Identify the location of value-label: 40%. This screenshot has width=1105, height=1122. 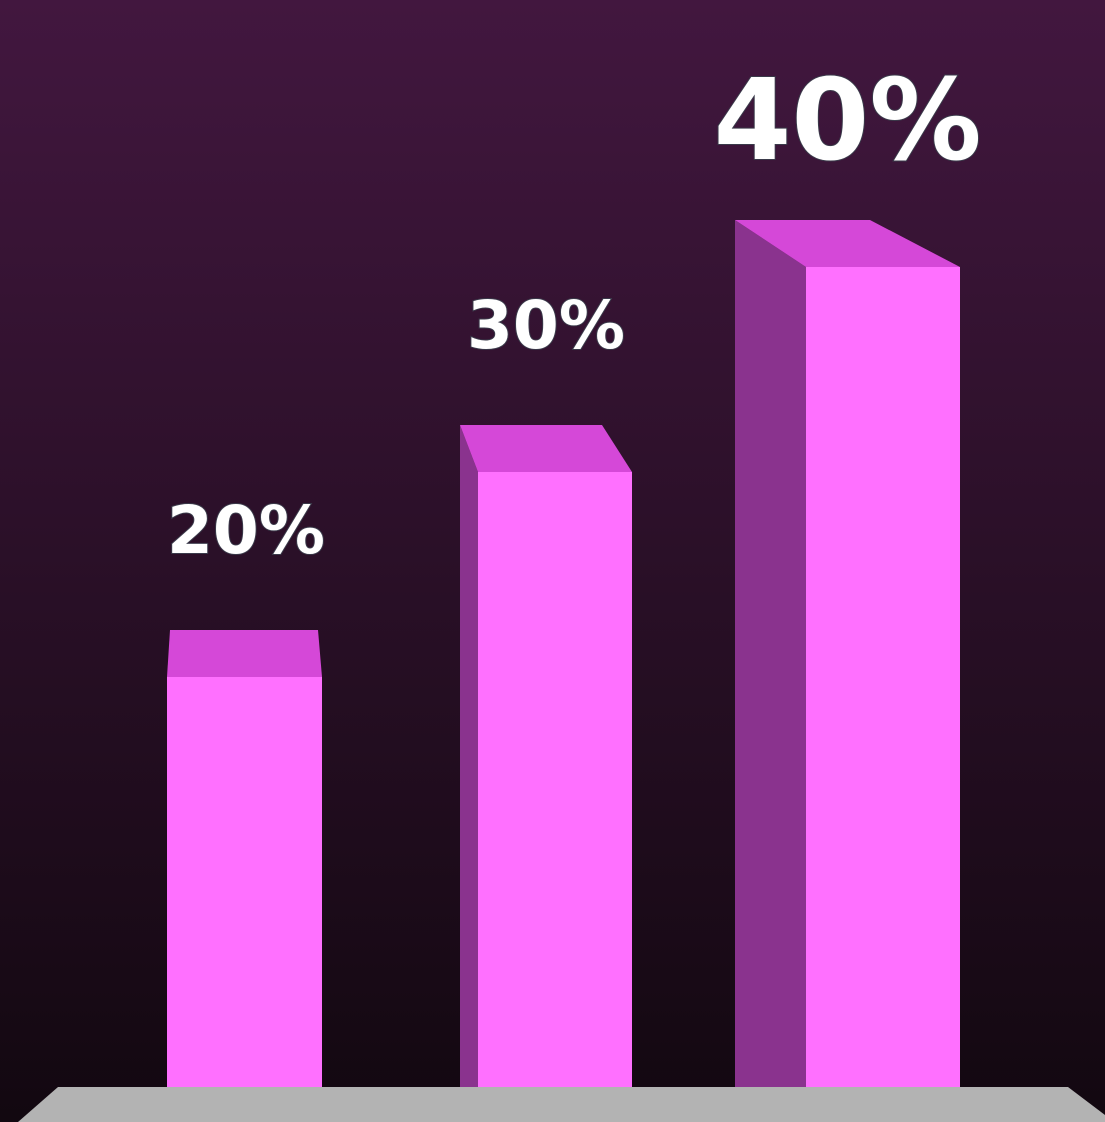
(847, 121).